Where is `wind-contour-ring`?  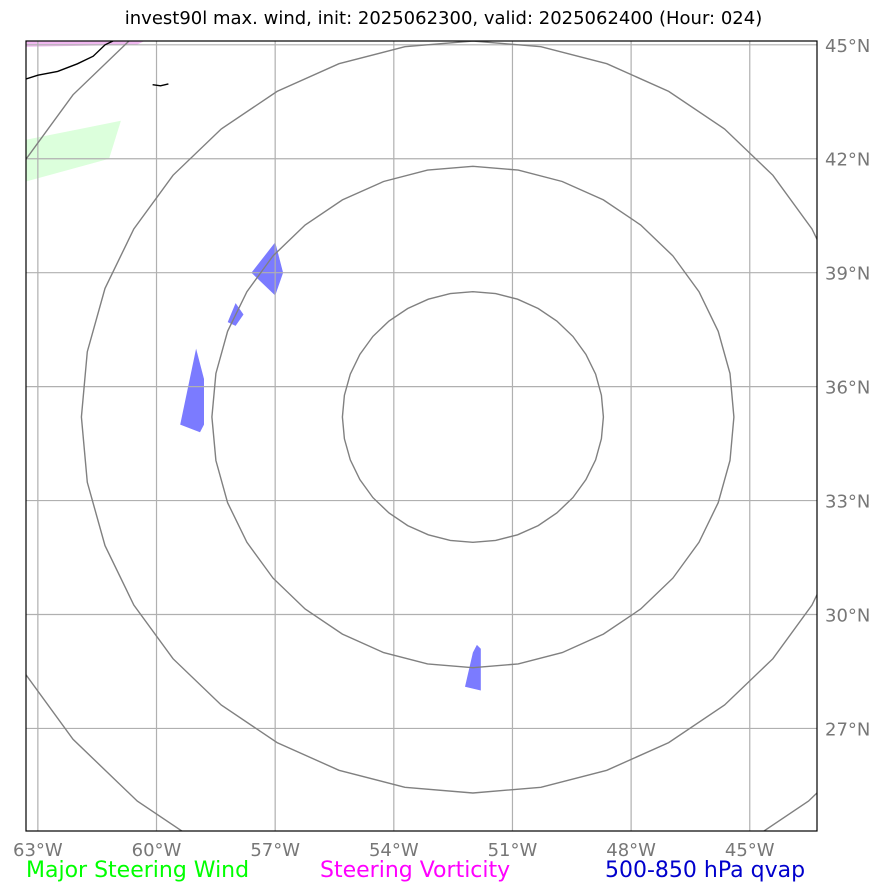
wind-contour-ring is located at coordinates (473, 417).